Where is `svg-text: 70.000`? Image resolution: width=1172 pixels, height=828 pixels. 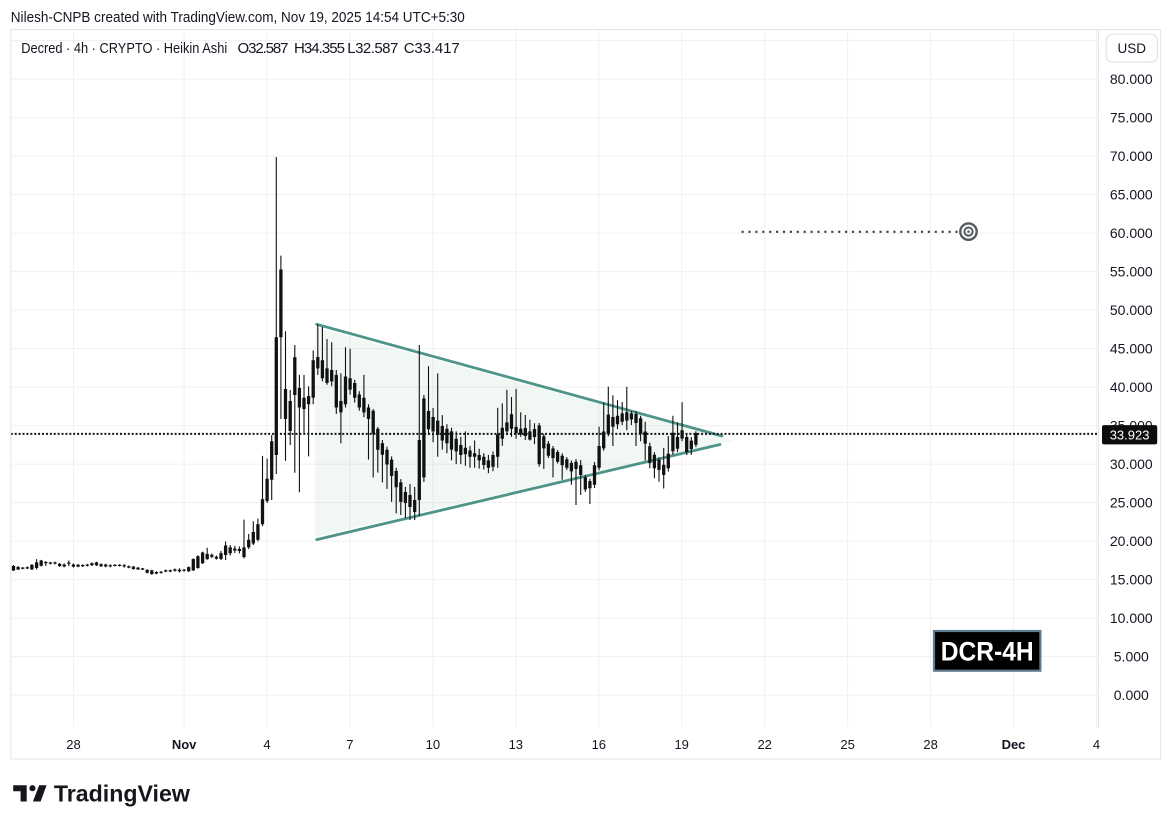
svg-text: 70.000 is located at coordinates (1131, 156).